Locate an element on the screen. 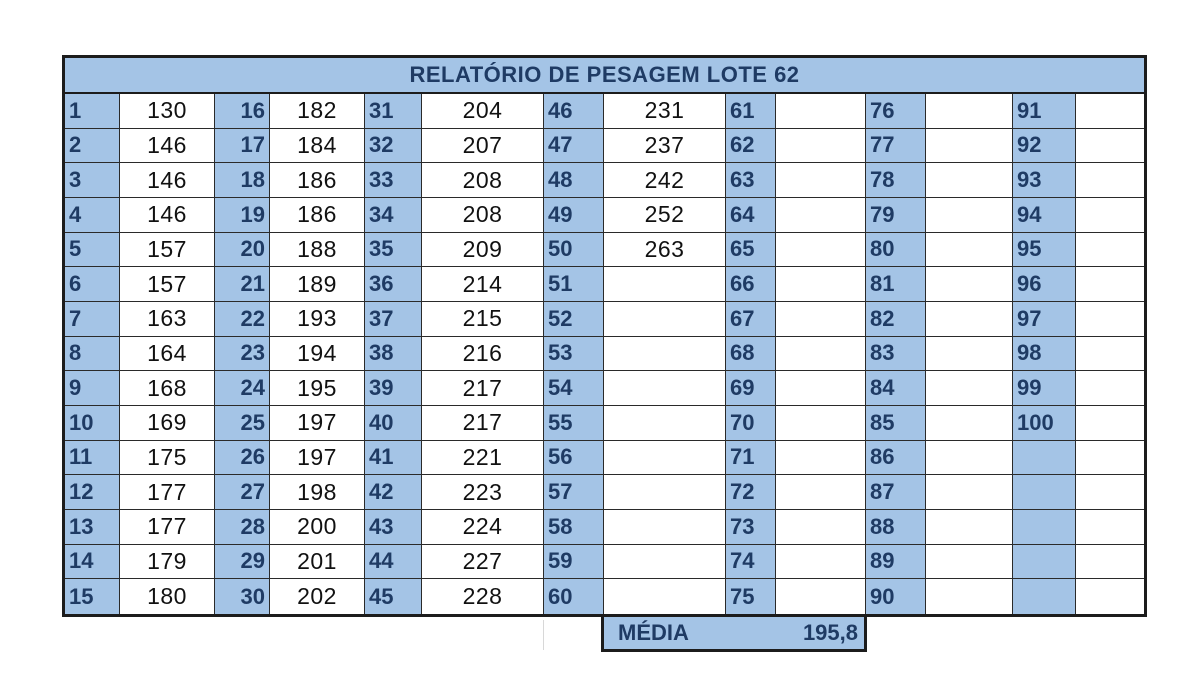 The image size is (1200, 700). animal-number-cell: 95 is located at coordinates (1044, 250).